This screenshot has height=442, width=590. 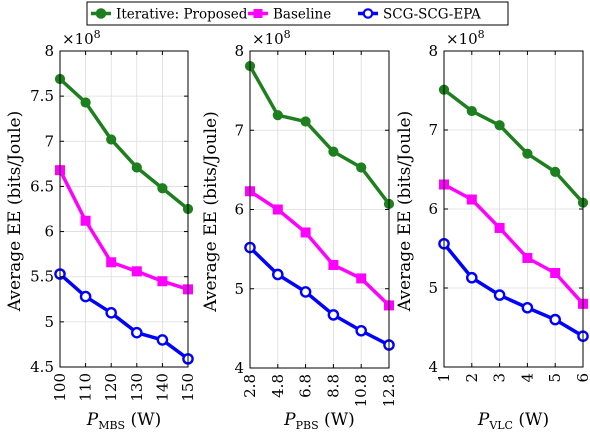 I want to click on legend-label: SCG-SCG-EPA, so click(x=432, y=15).